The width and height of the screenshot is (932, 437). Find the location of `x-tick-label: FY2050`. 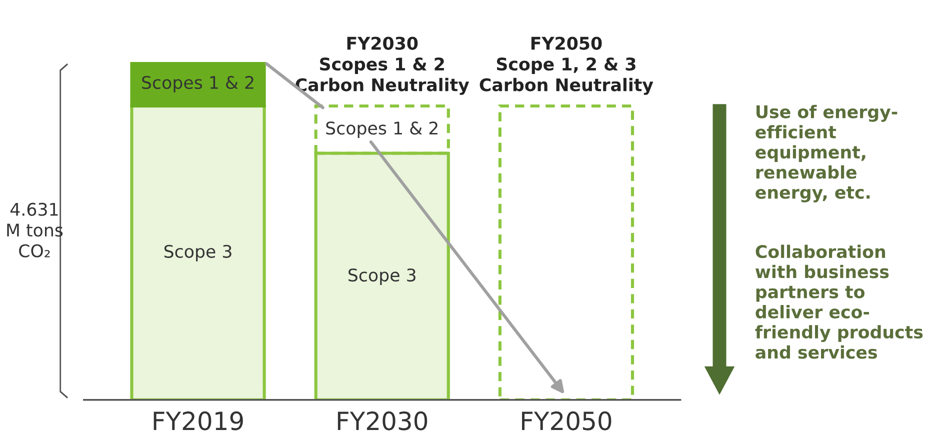

x-tick-label: FY2050 is located at coordinates (567, 420).